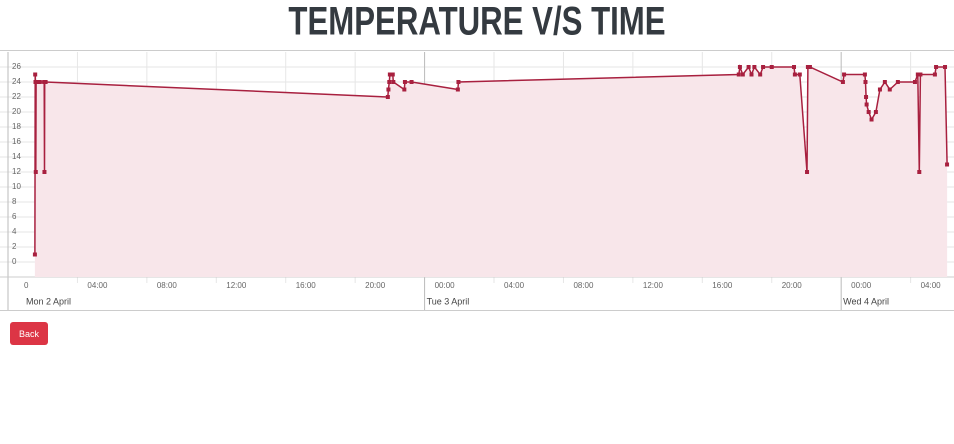  What do you see at coordinates (16, 66) in the screenshot?
I see `y-tick-label: 26` at bounding box center [16, 66].